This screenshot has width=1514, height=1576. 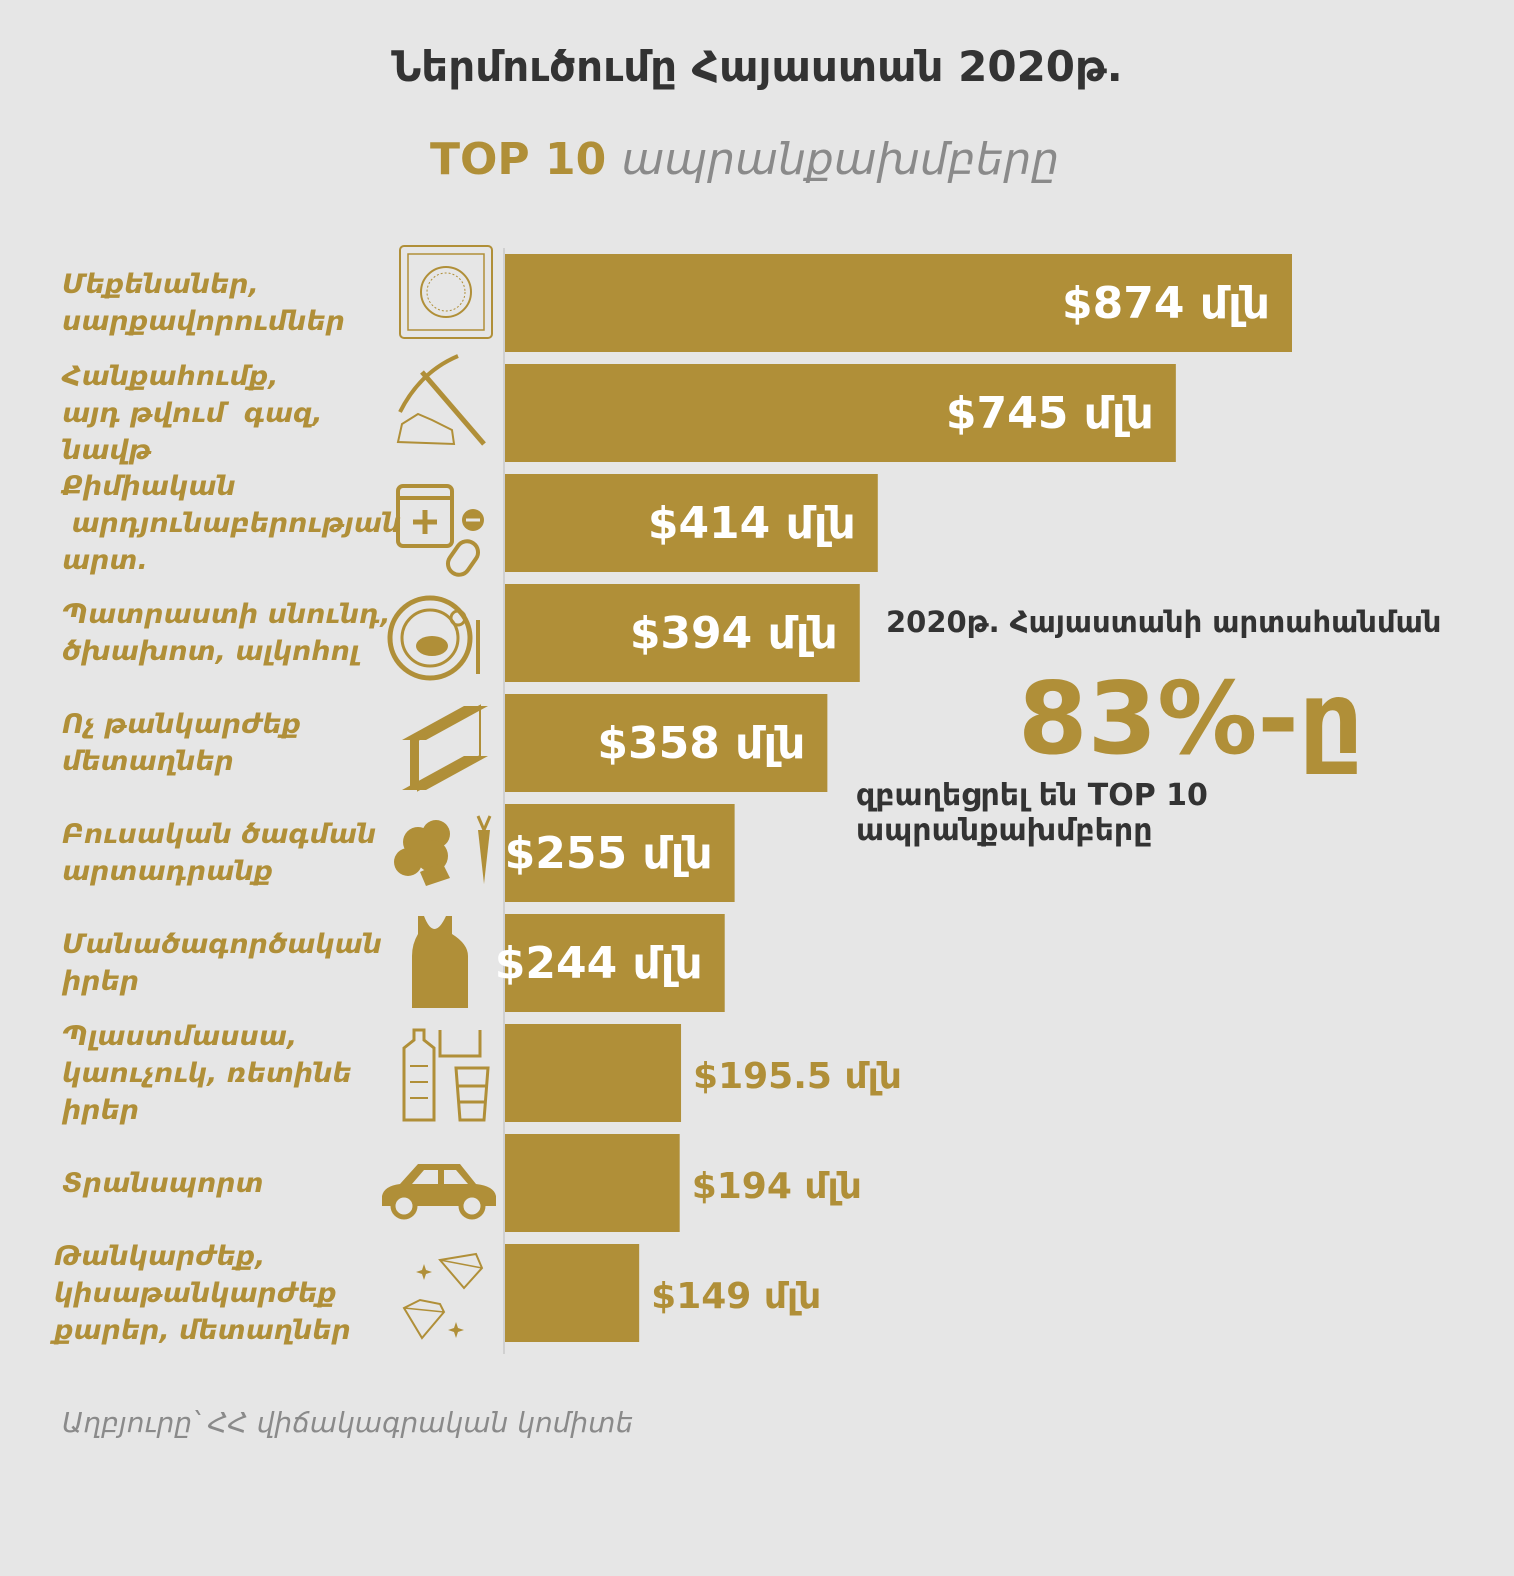 I want to click on share-caption-top: 2020թ. Հայաստանի արտահանման, so click(x=1164, y=622).